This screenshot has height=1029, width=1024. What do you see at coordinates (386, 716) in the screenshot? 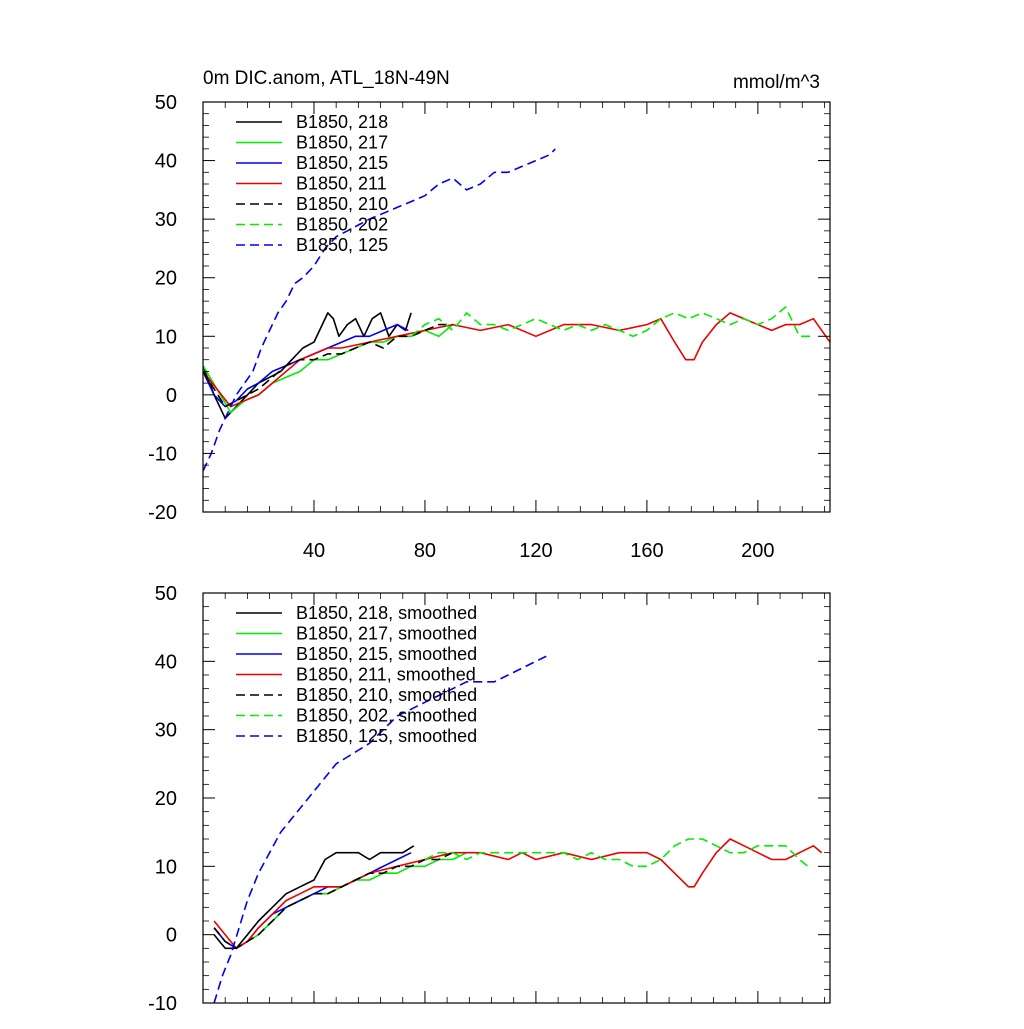
I see `legend-label-6: B1850, 202, smoothed` at bounding box center [386, 716].